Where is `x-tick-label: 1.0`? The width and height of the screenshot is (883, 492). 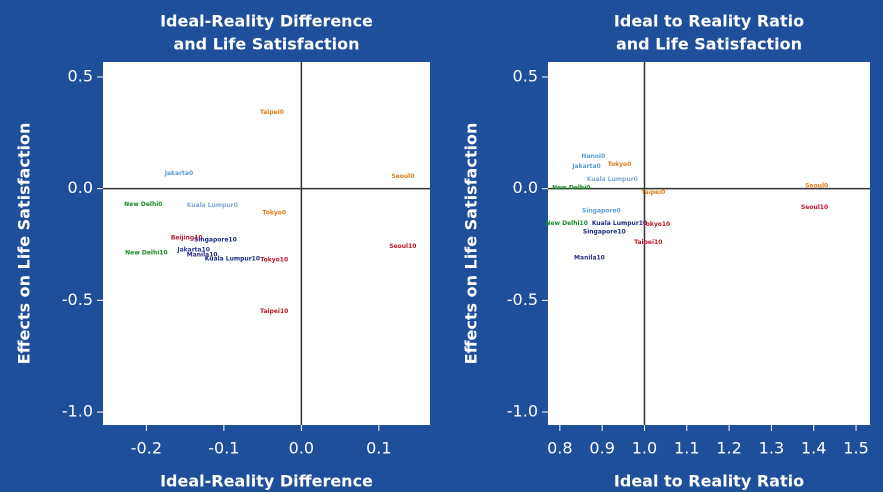 x-tick-label: 1.0 is located at coordinates (644, 448).